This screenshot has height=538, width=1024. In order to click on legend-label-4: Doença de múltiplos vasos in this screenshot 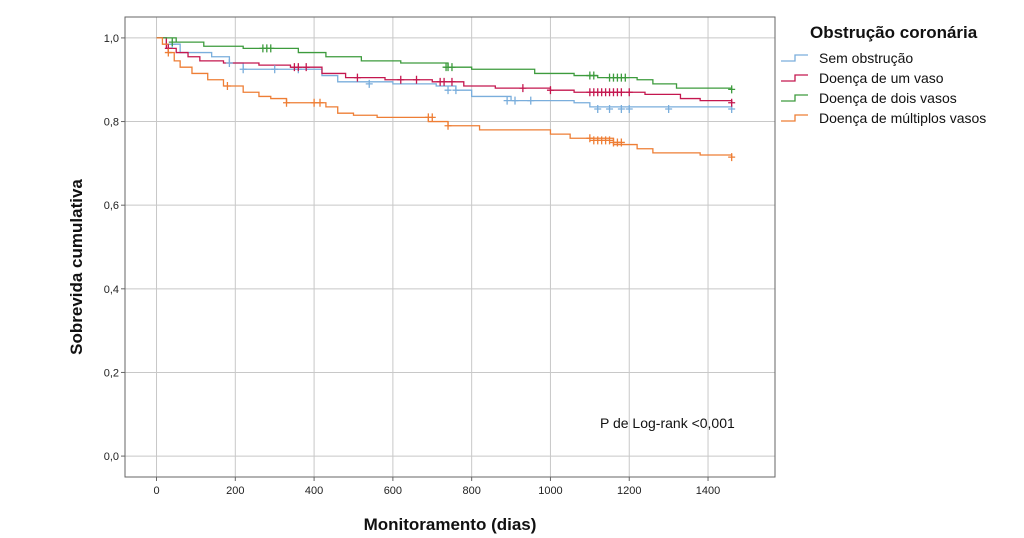, I will do `click(902, 118)`.